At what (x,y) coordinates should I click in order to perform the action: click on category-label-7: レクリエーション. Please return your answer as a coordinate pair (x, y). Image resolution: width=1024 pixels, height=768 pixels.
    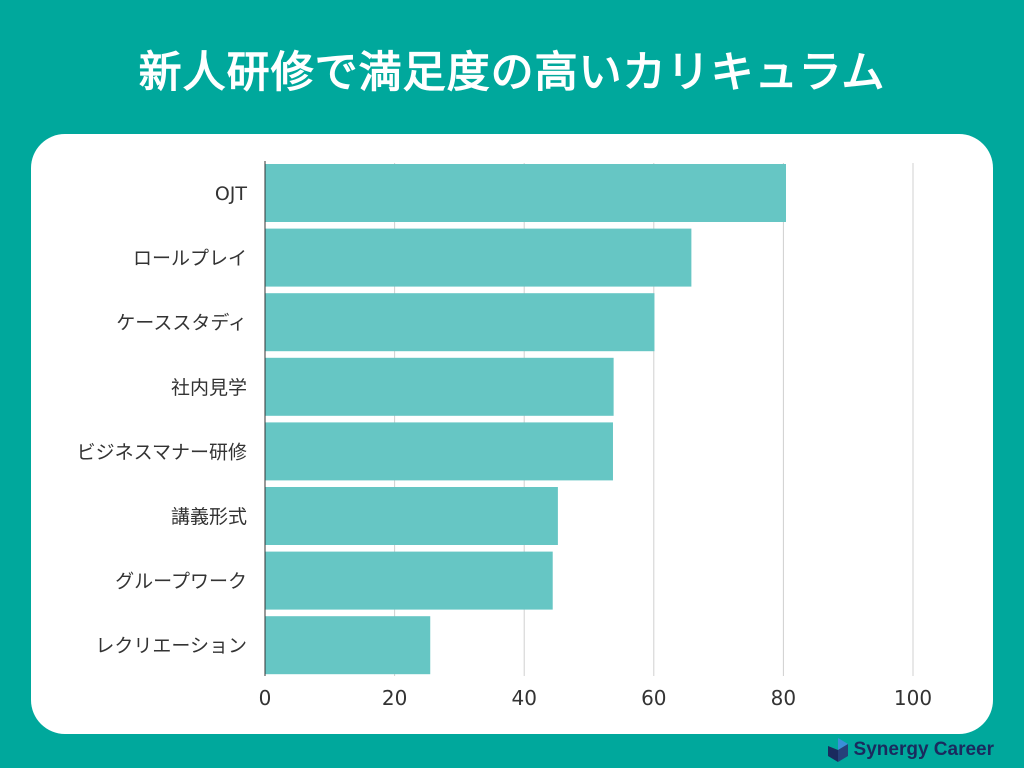
    Looking at the image, I should click on (171, 646).